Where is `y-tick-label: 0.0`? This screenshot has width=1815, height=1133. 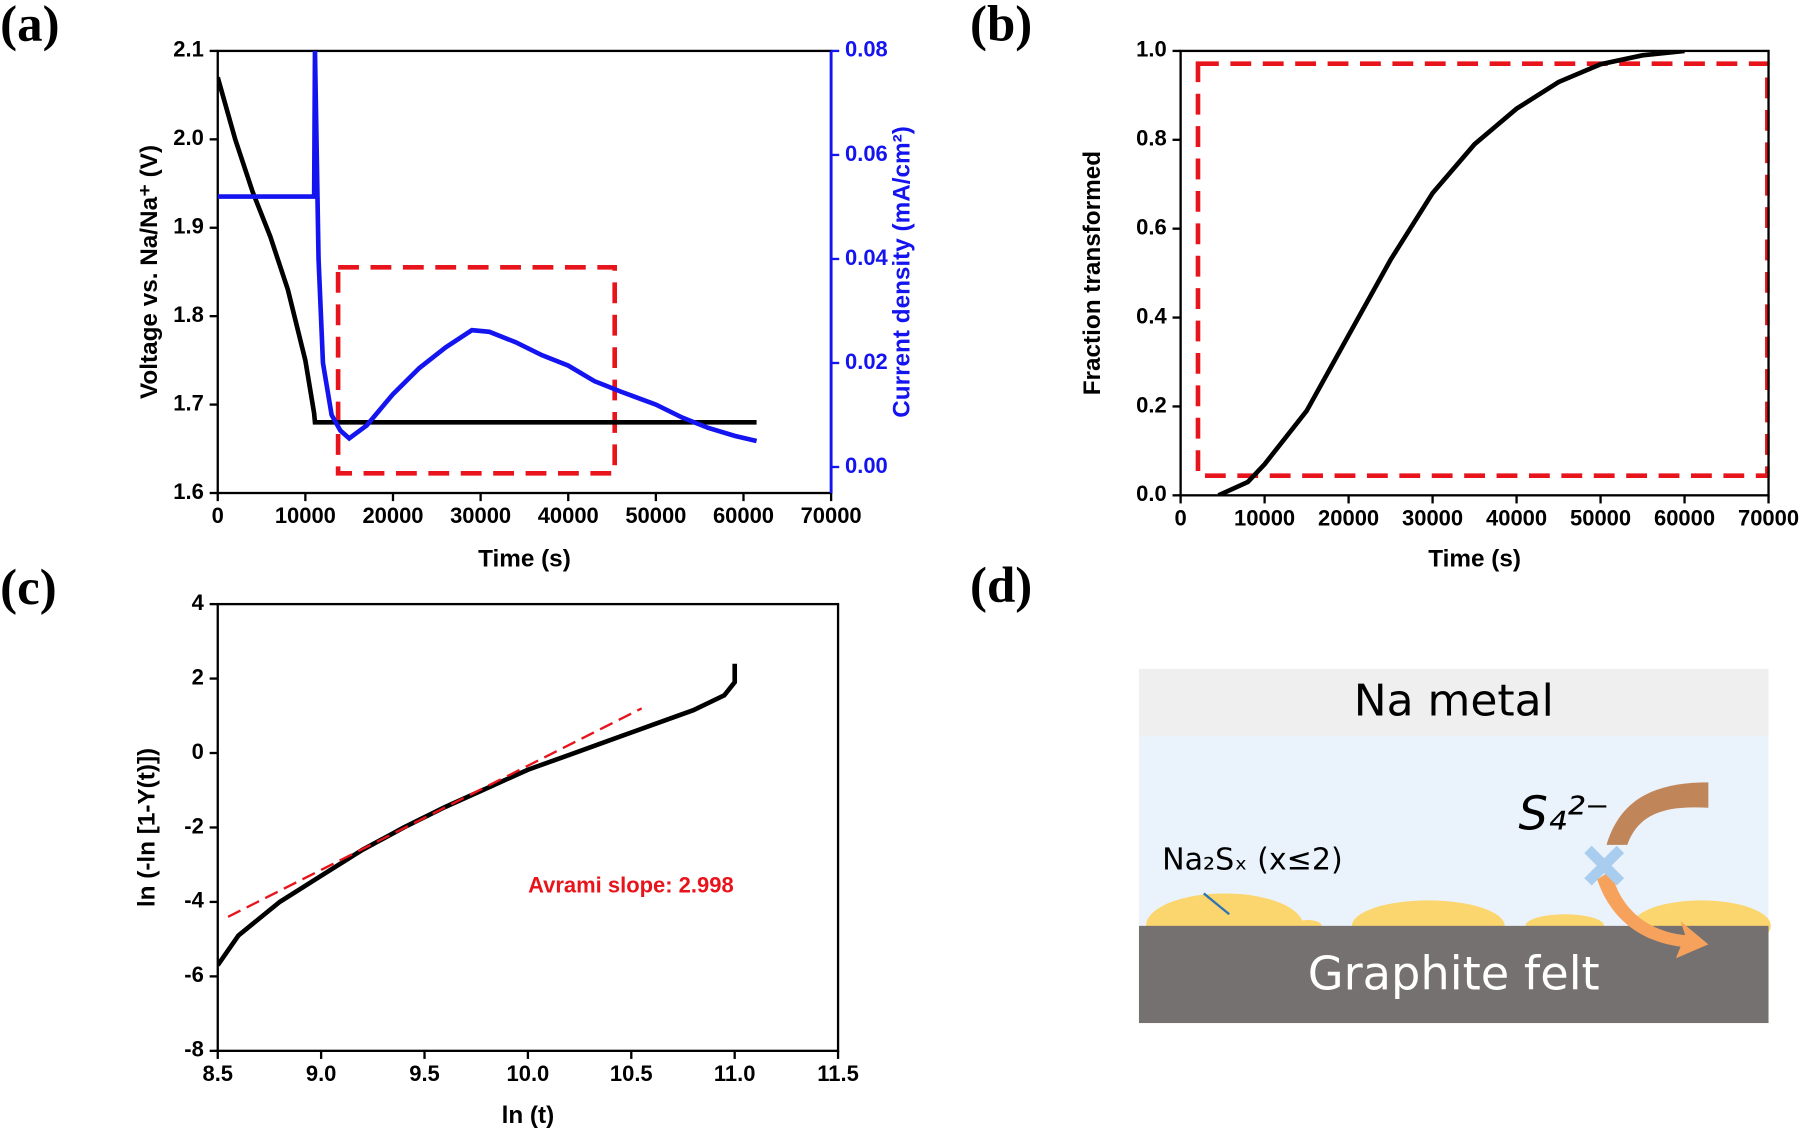
y-tick-label: 0.0 is located at coordinates (1151, 493).